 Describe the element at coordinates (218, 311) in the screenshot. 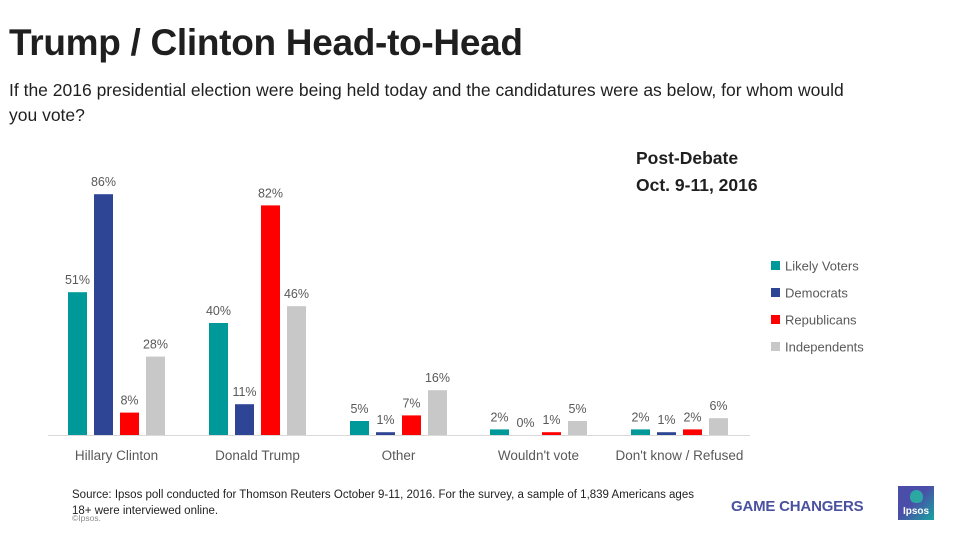

I see `data-label-donald-trump-likely-voters: 40%` at that location.